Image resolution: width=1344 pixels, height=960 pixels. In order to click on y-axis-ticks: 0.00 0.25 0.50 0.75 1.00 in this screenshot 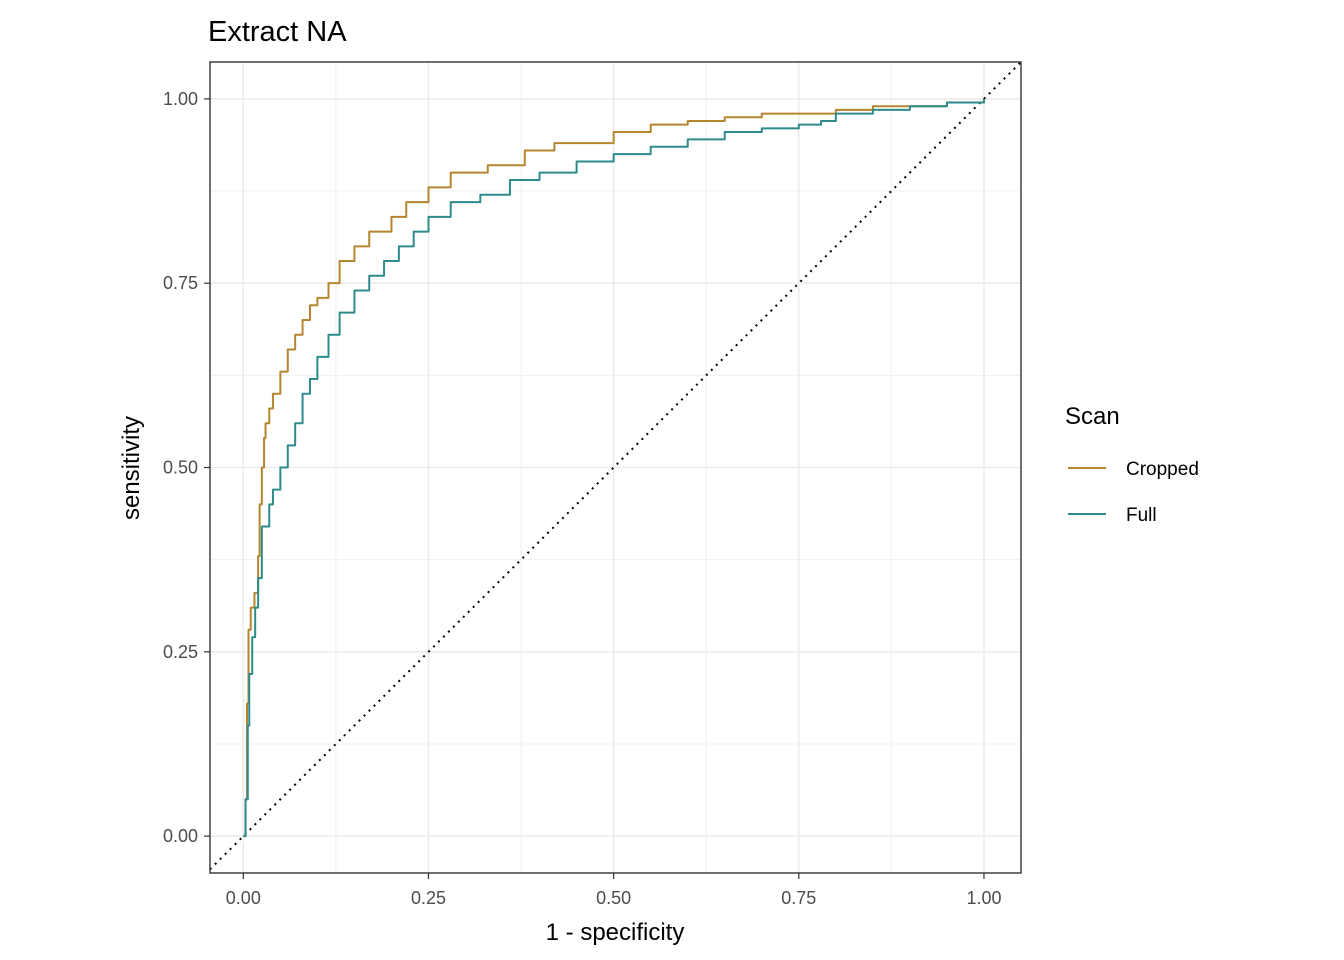, I will do `click(186, 467)`.